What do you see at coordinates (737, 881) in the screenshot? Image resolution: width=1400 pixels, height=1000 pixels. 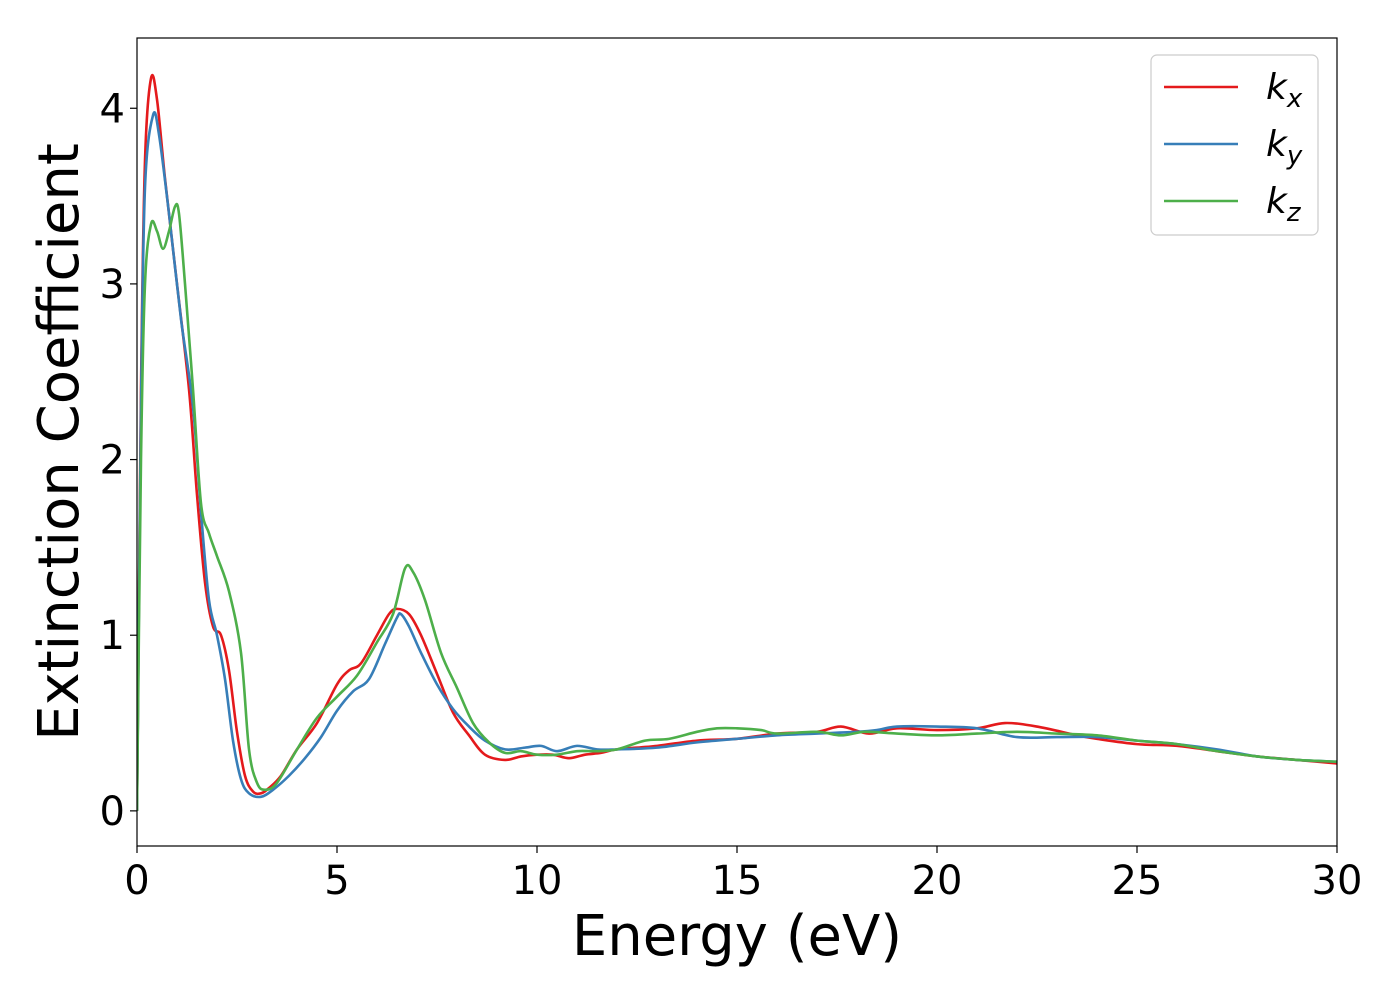 I see `x-tick-label: 15` at bounding box center [737, 881].